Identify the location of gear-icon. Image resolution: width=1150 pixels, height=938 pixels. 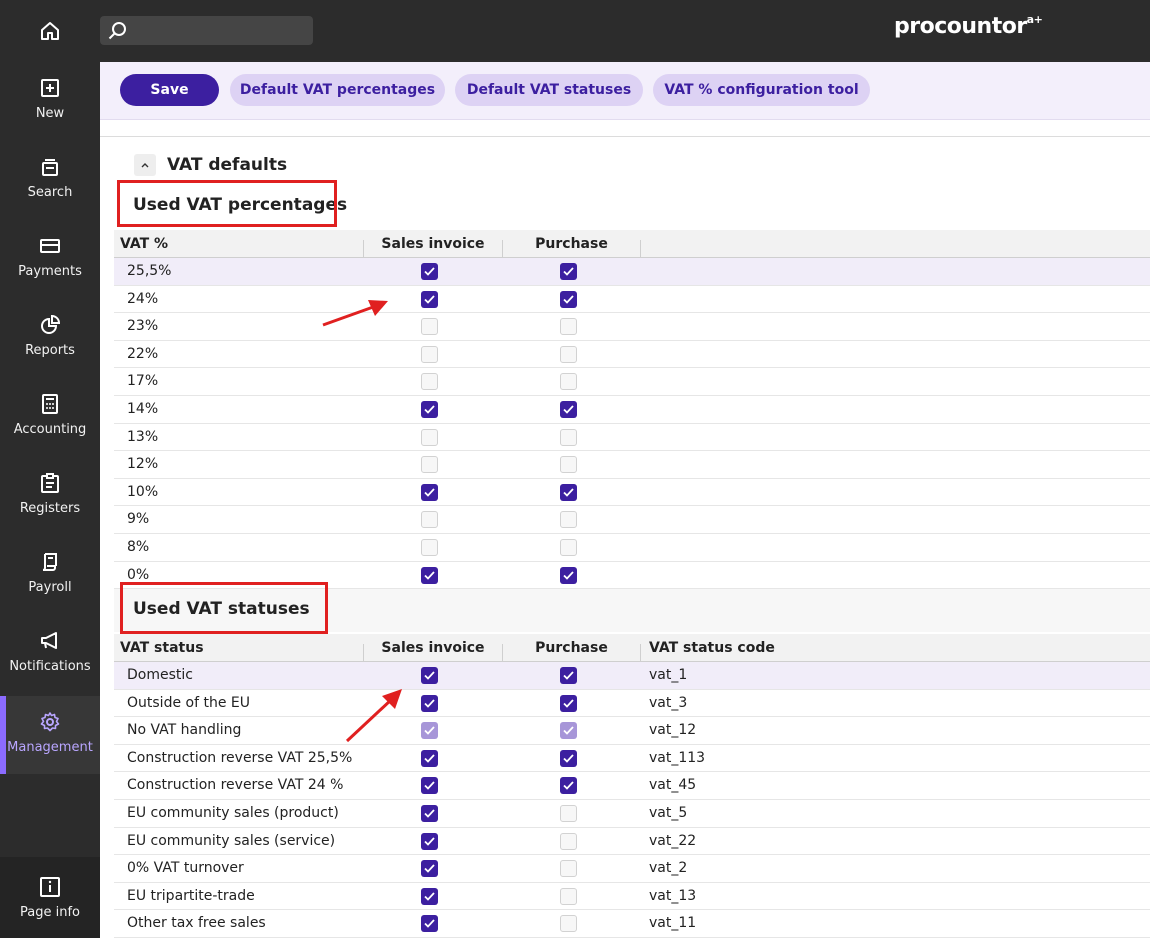
(50, 722).